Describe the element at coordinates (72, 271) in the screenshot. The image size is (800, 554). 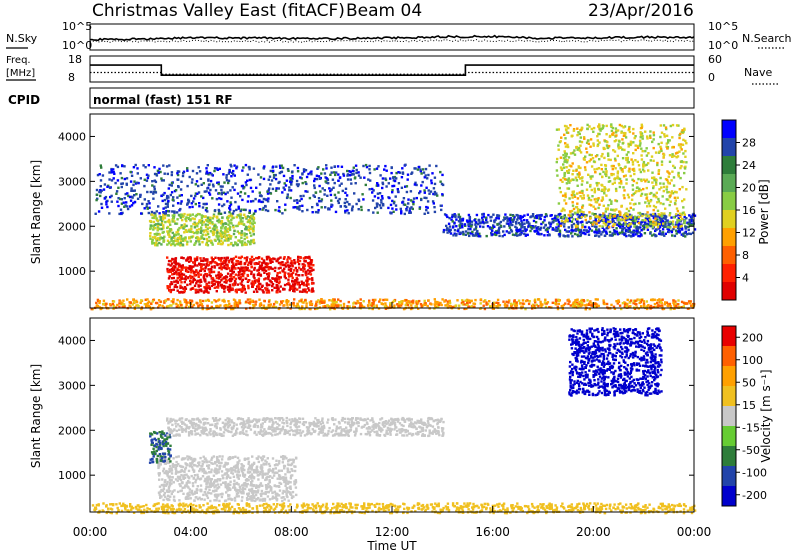
I see `power-ytick-label: 1000` at that location.